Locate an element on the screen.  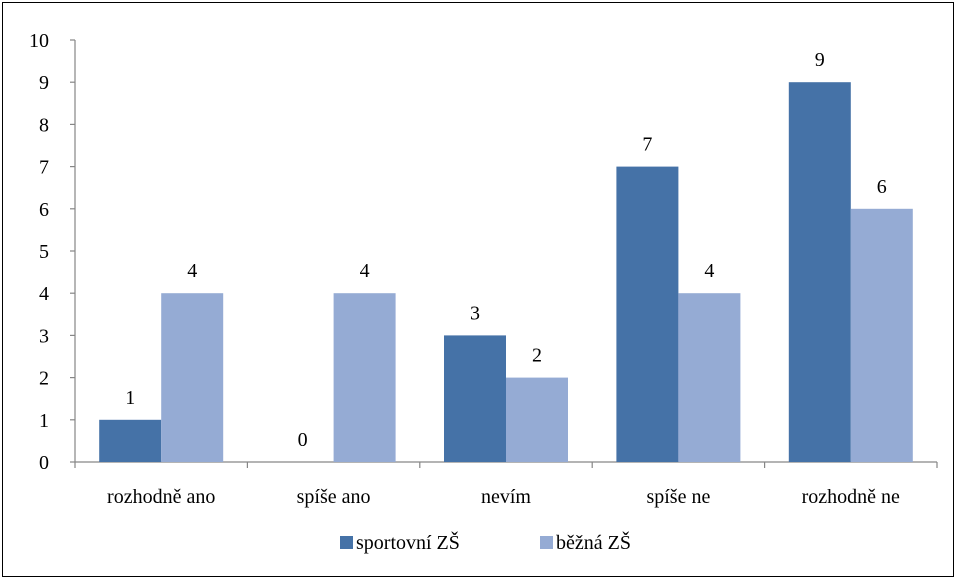
legend-label: sportovní ZŠ is located at coordinates (408, 542).